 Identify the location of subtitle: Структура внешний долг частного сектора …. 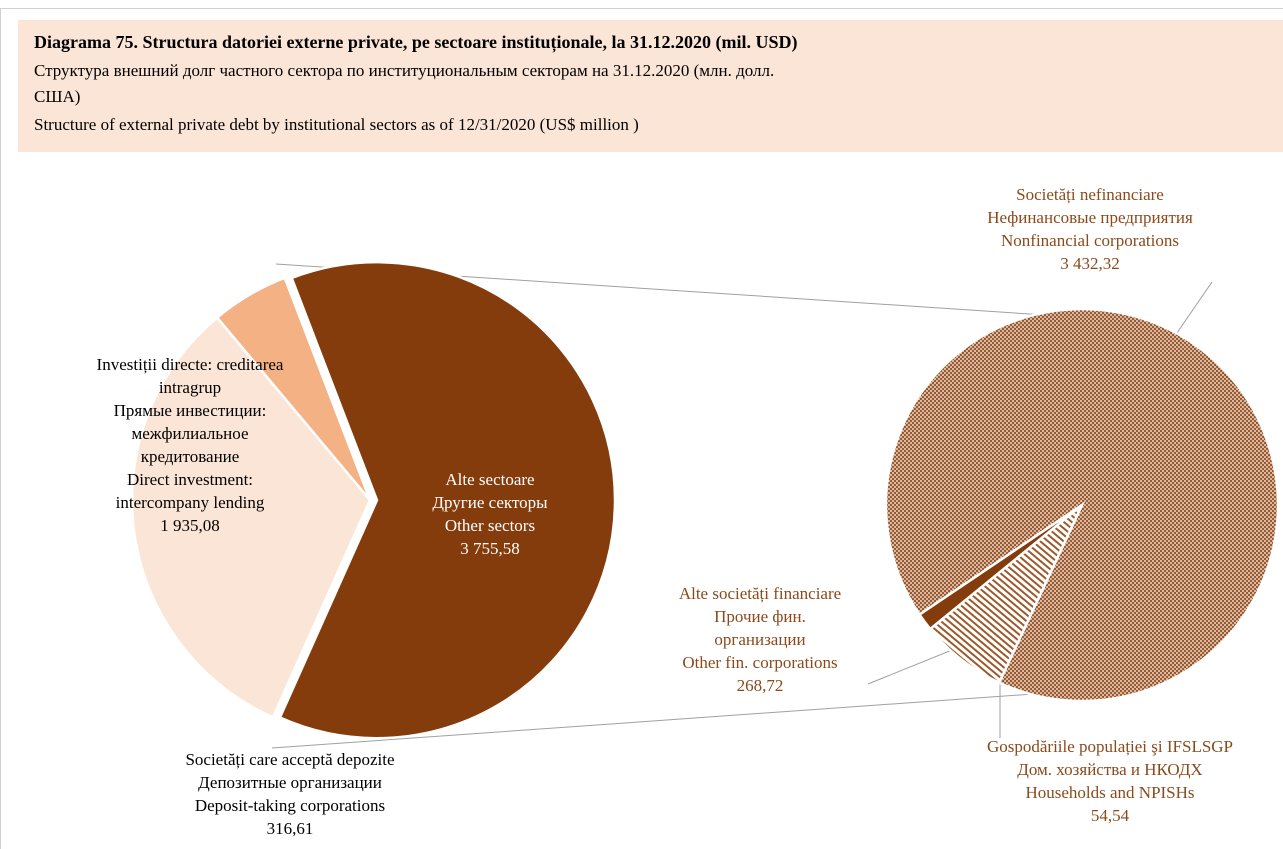
(404, 70).